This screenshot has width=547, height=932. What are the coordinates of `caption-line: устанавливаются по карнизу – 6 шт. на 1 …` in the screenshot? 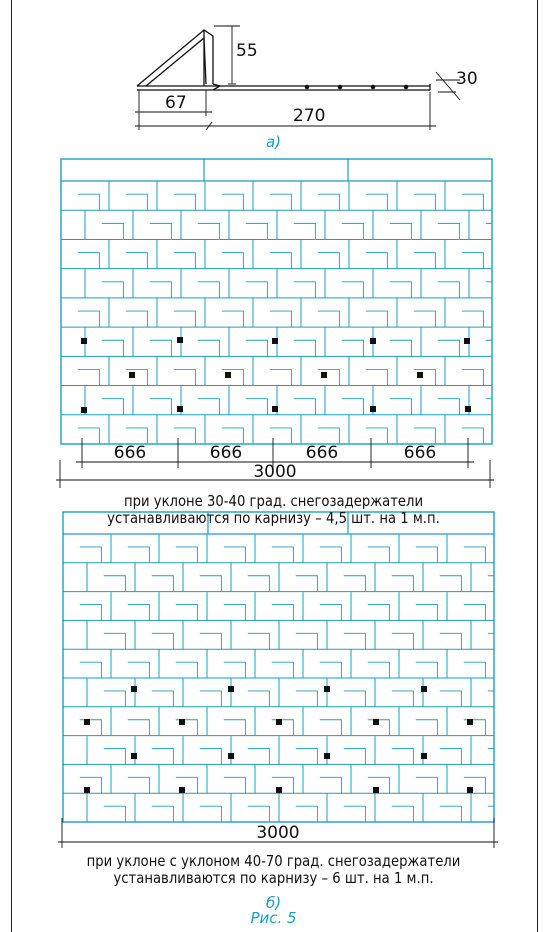 It's located at (273, 878).